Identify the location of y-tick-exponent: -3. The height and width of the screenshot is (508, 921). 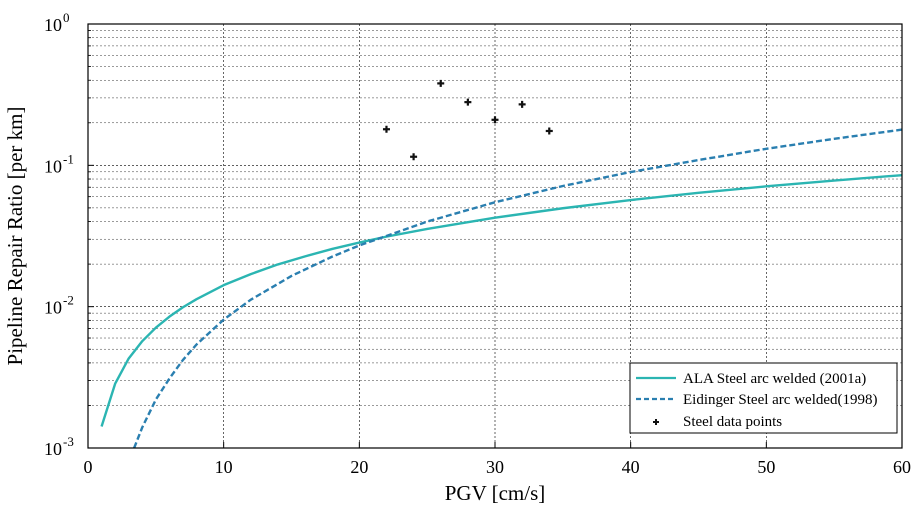
(68, 441).